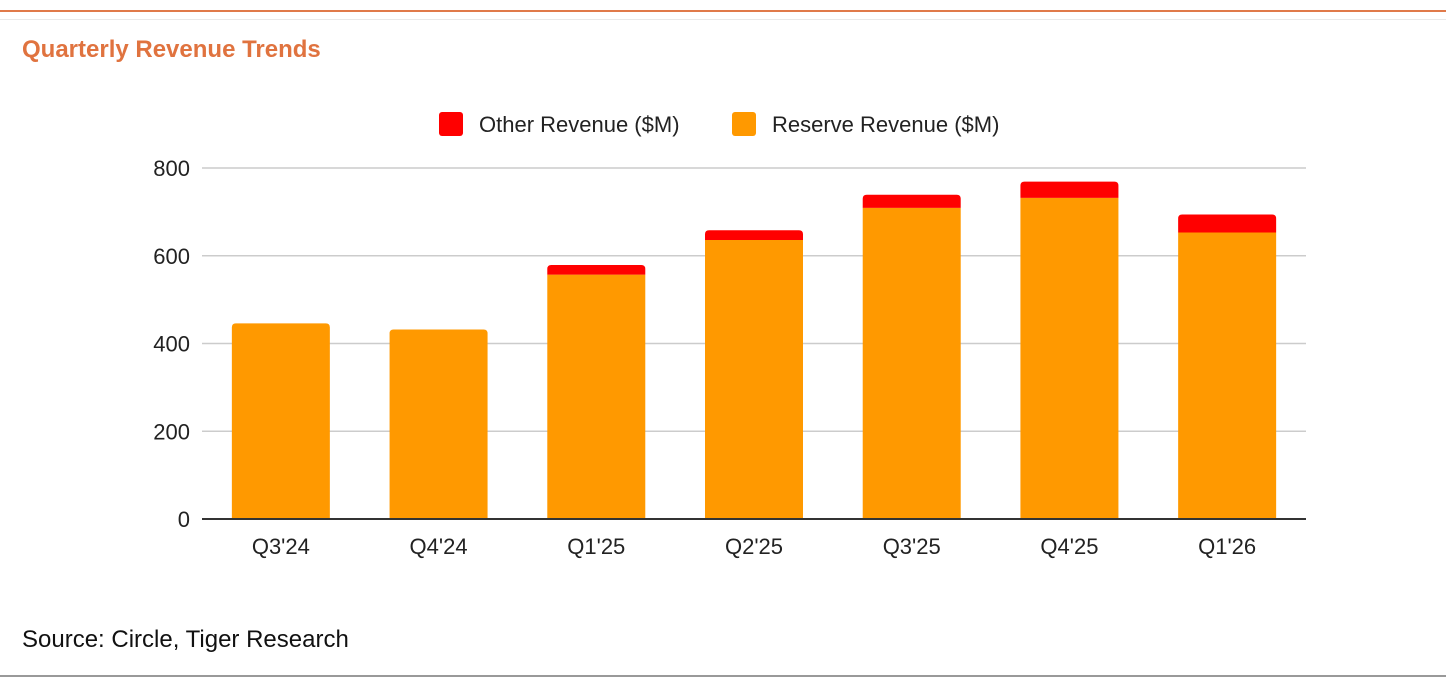  Describe the element at coordinates (596, 546) in the screenshot. I see `x-tick-label: Q1'25` at that location.